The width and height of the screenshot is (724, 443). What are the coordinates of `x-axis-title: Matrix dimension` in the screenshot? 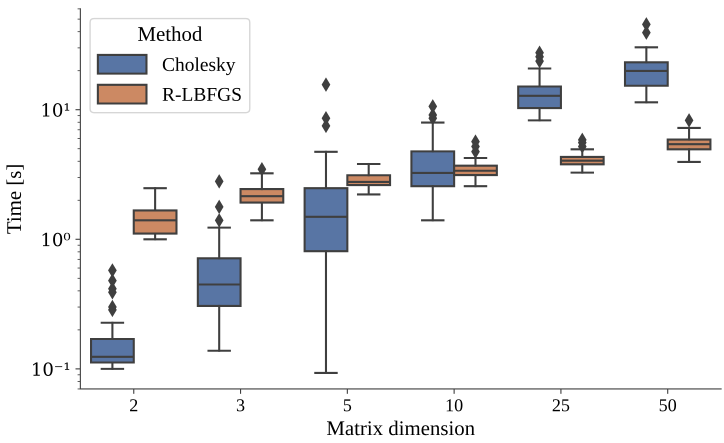 It's located at (400, 428).